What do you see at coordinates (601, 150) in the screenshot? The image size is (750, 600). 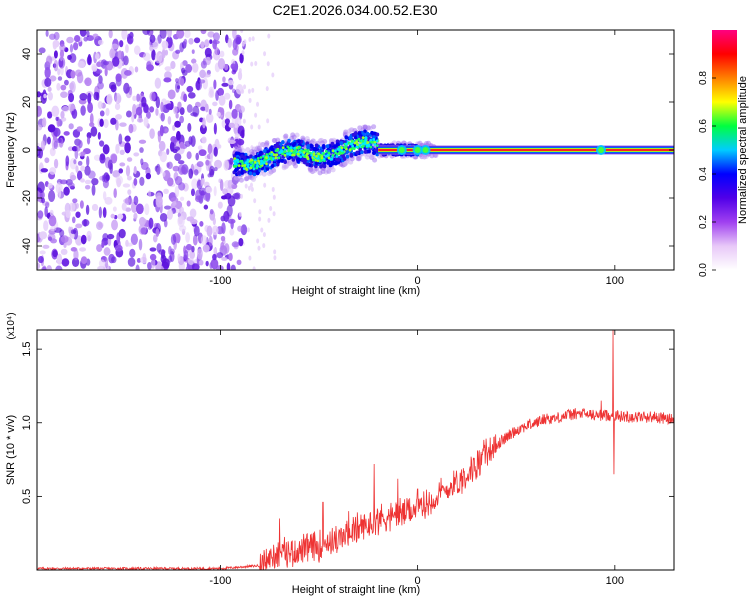 I see `steady-line-bump` at bounding box center [601, 150].